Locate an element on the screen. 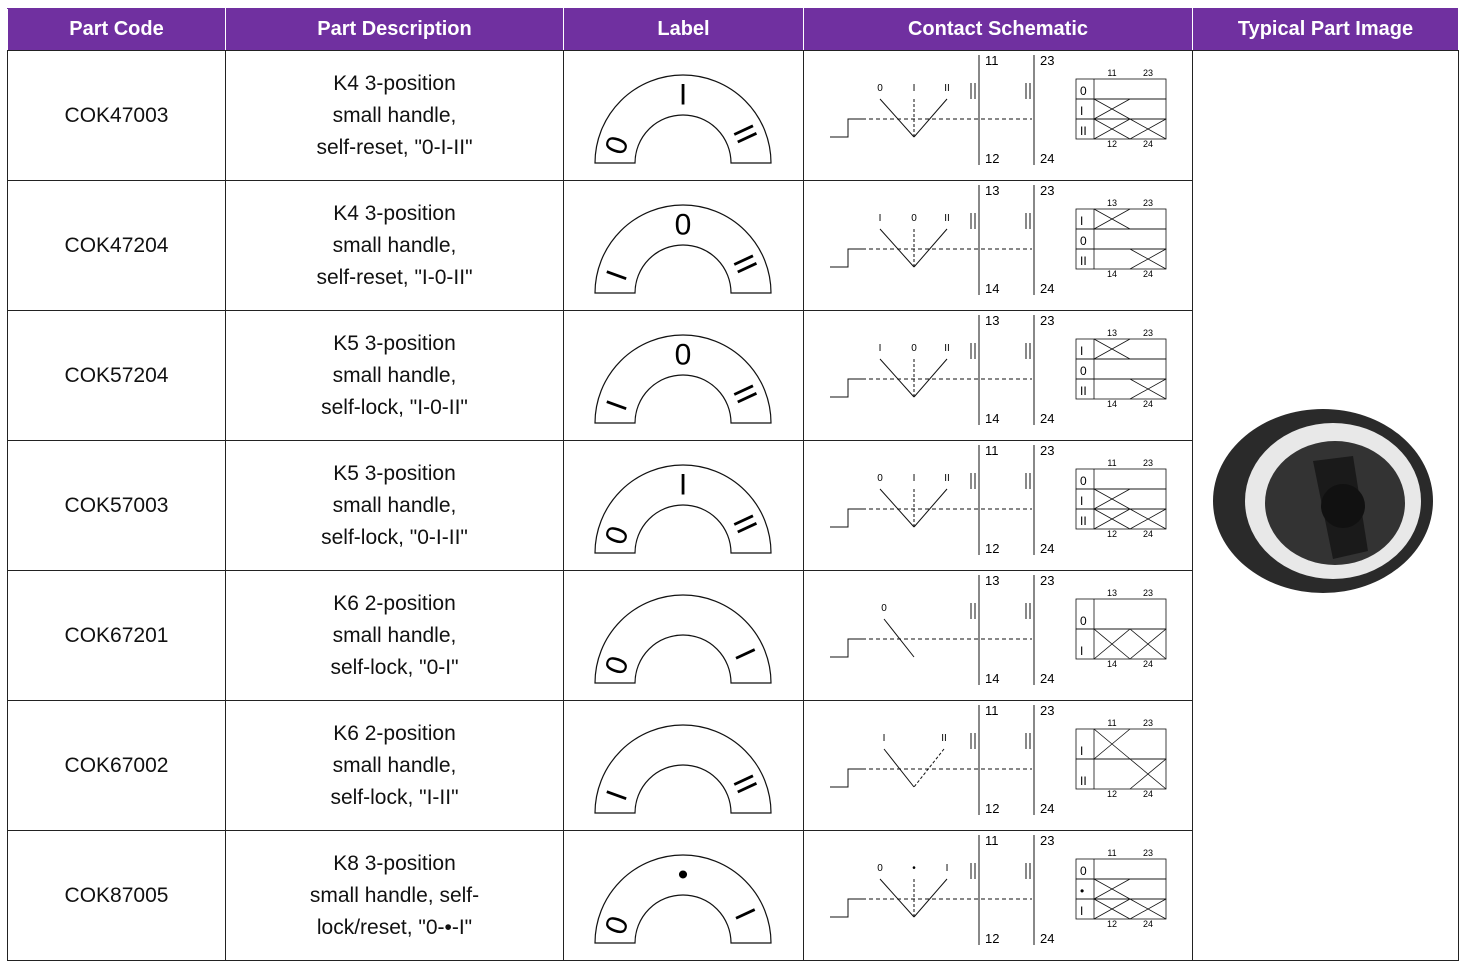  position-label: I is located at coordinates (947, 868).